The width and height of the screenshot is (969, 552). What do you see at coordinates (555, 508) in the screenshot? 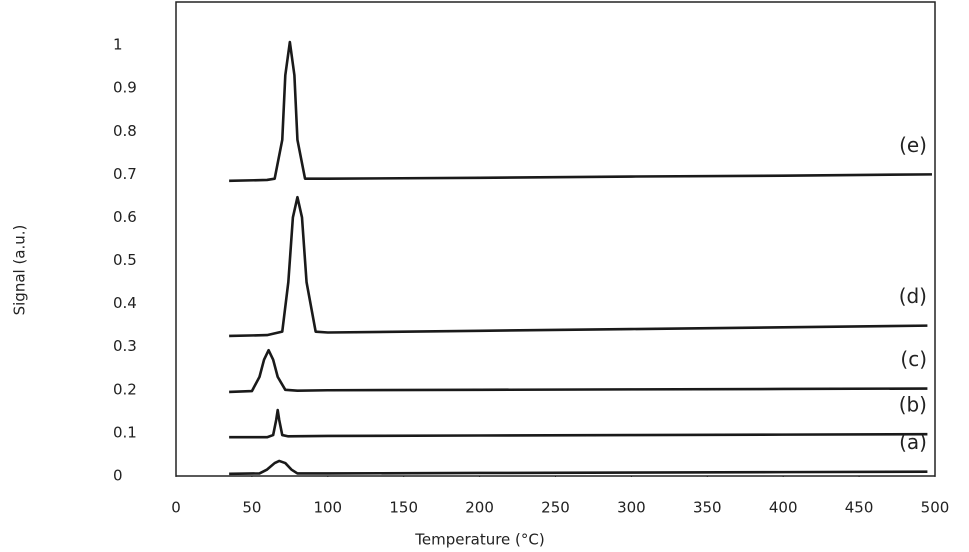
I see `x-tick-label: 250` at bounding box center [555, 508].